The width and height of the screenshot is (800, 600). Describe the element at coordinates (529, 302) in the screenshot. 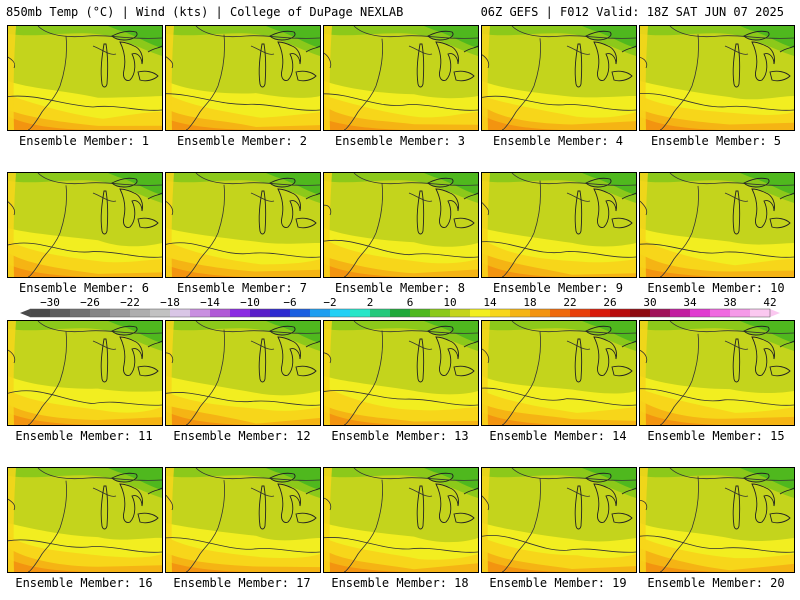

I see `colorbar-tick-label: 18` at that location.